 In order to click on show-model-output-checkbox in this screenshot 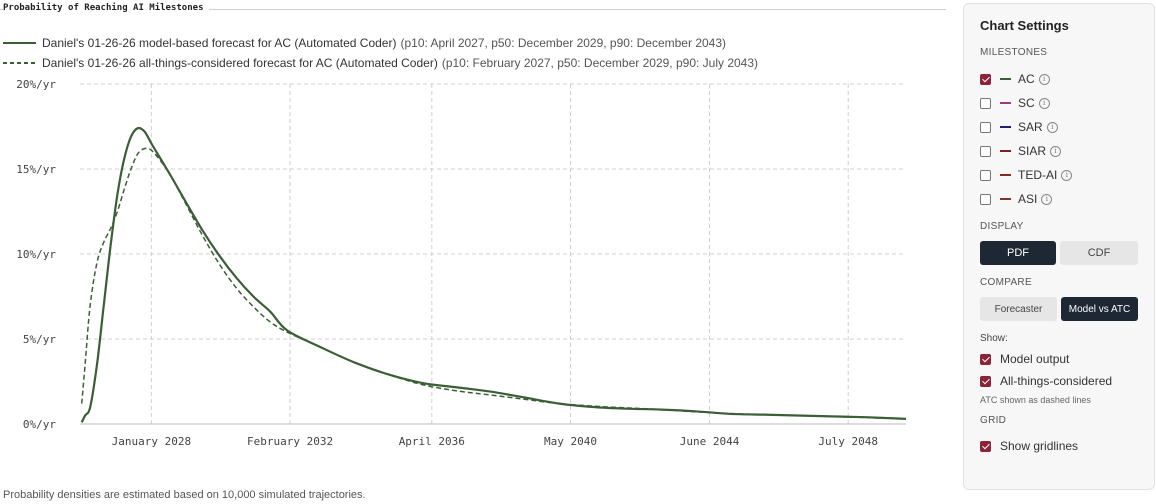, I will do `click(985, 359)`.